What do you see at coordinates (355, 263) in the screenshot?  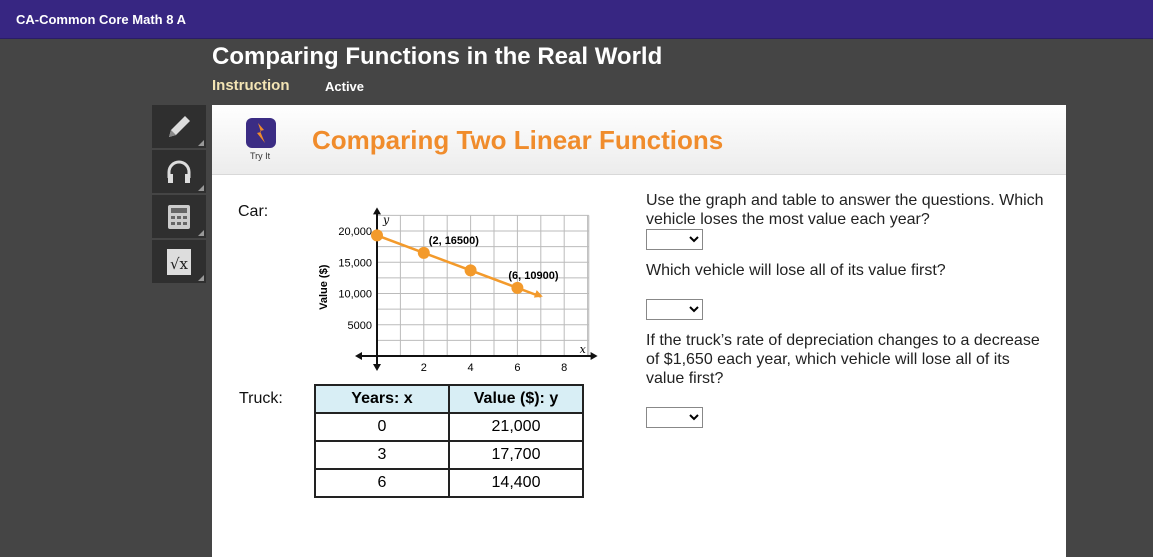 I see `y-tick-label: 15,000` at bounding box center [355, 263].